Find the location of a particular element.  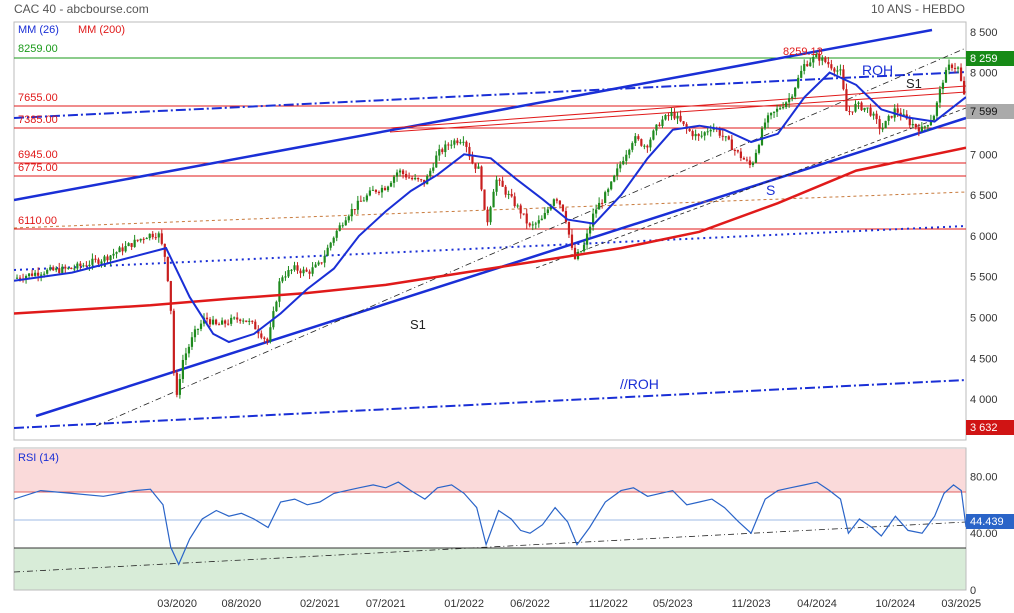

roh-parallel-line is located at coordinates (490, 404).